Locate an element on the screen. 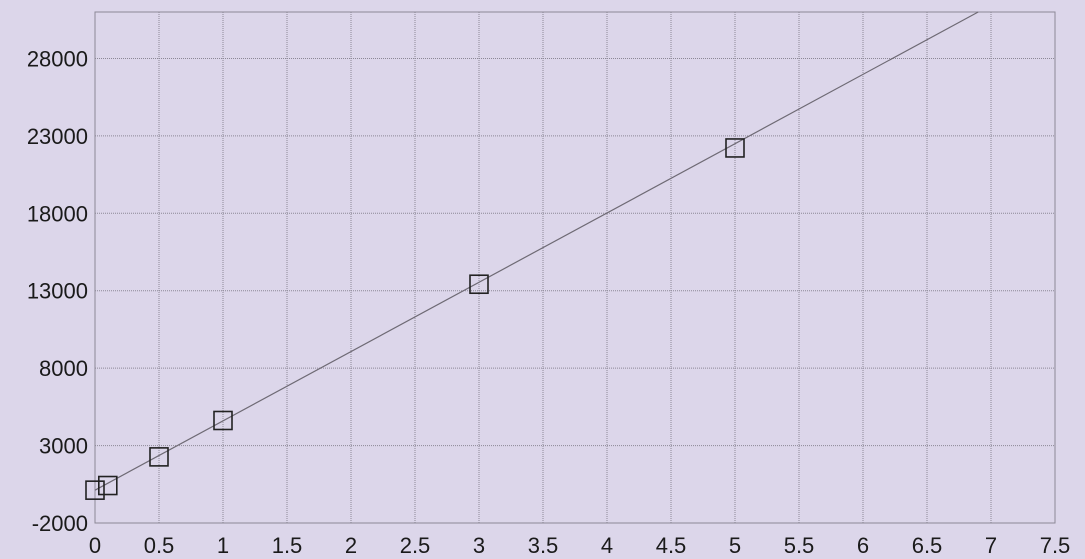 The image size is (1085, 559). x-tick-label: 5 is located at coordinates (735, 545).